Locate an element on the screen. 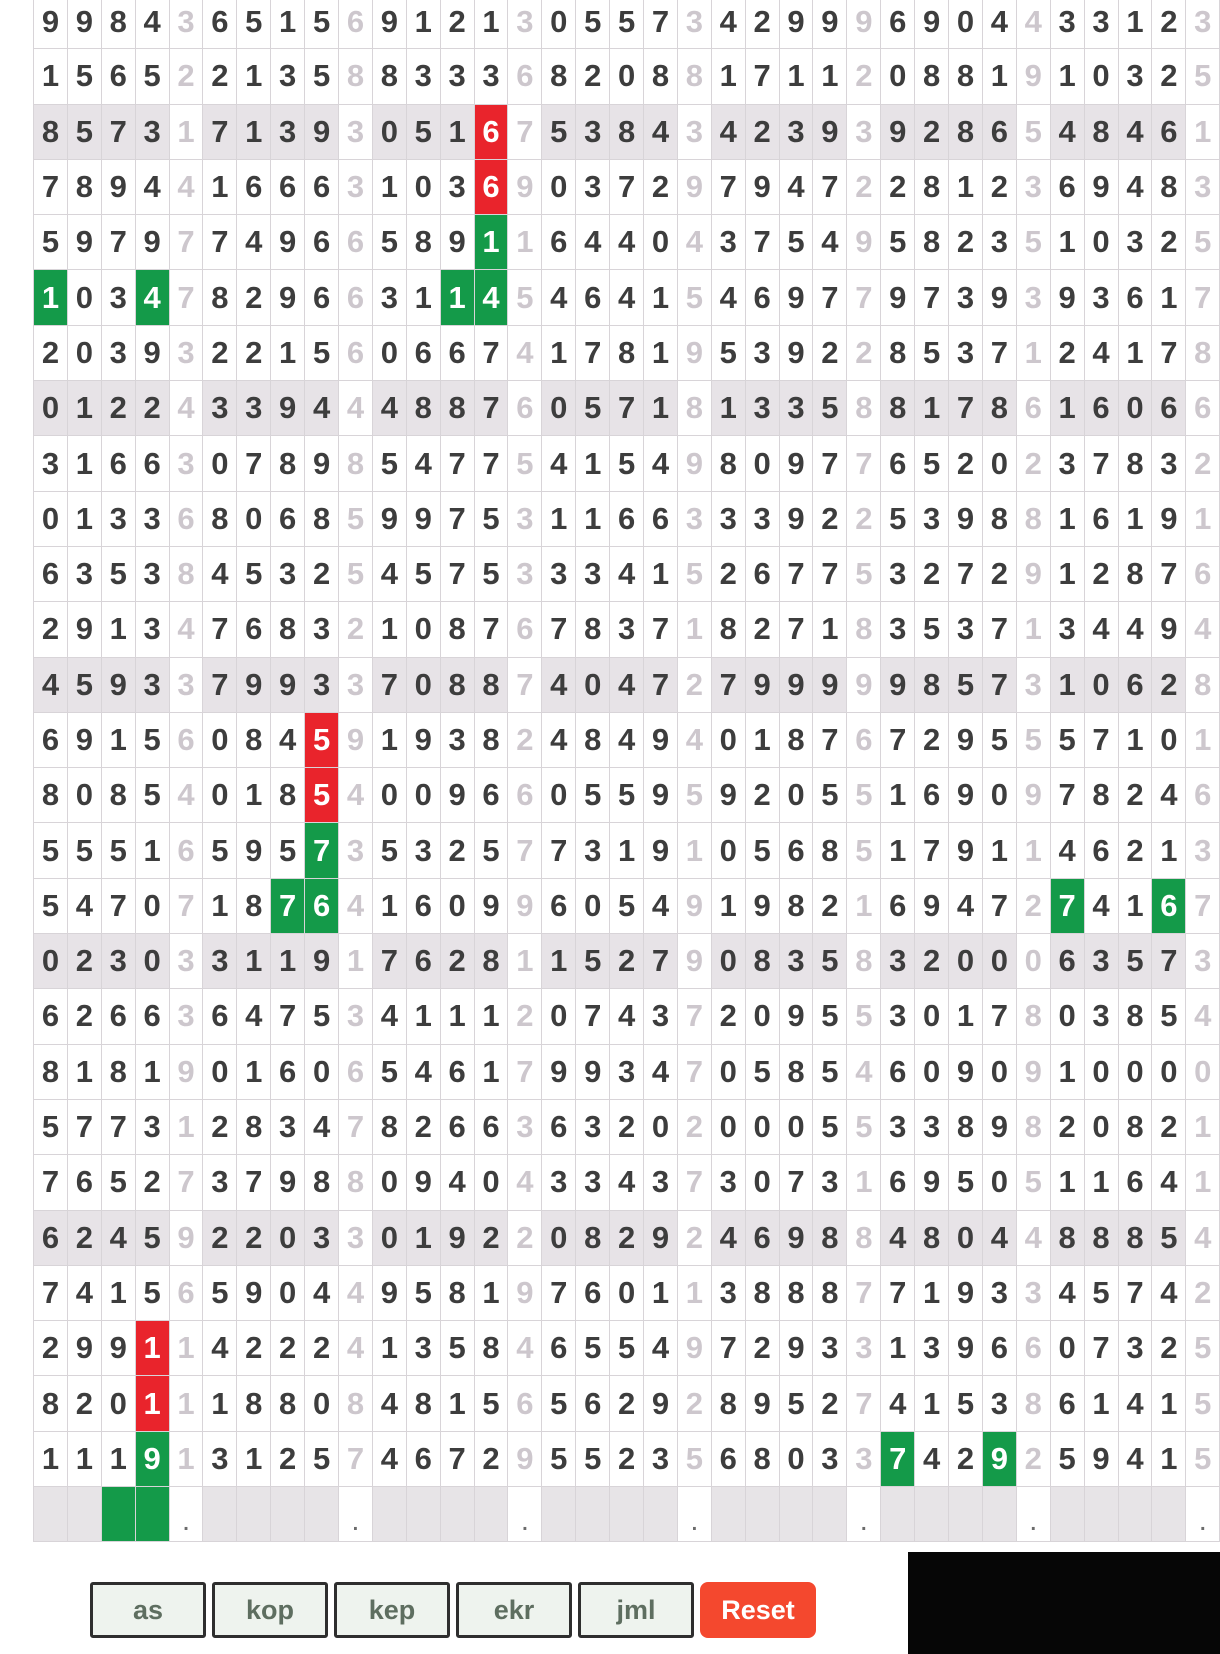  summary-cell is located at coordinates (593, 1515).